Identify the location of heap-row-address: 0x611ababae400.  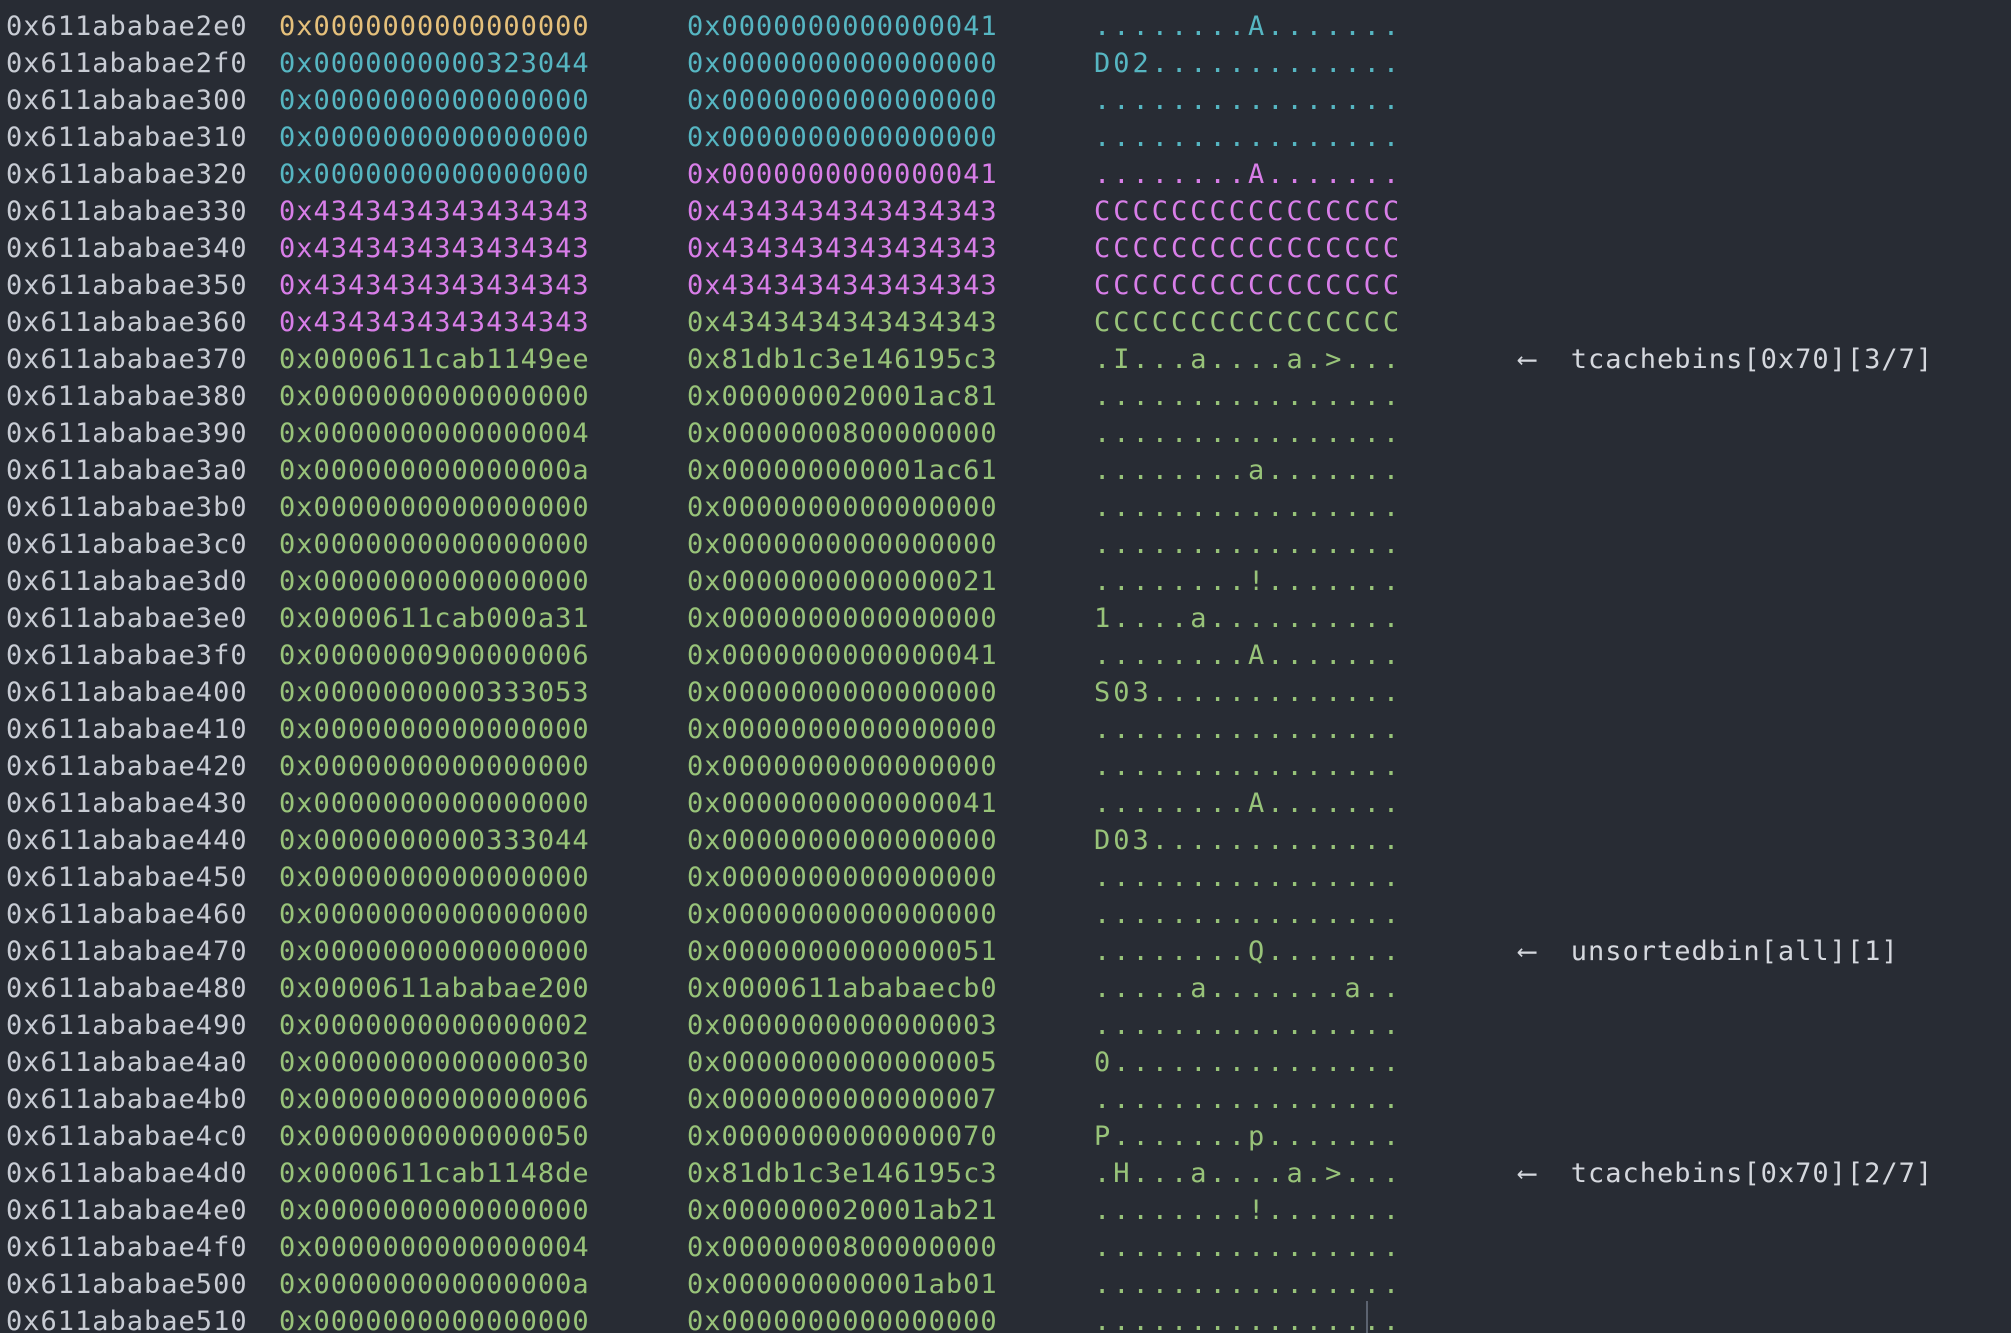
(127, 692).